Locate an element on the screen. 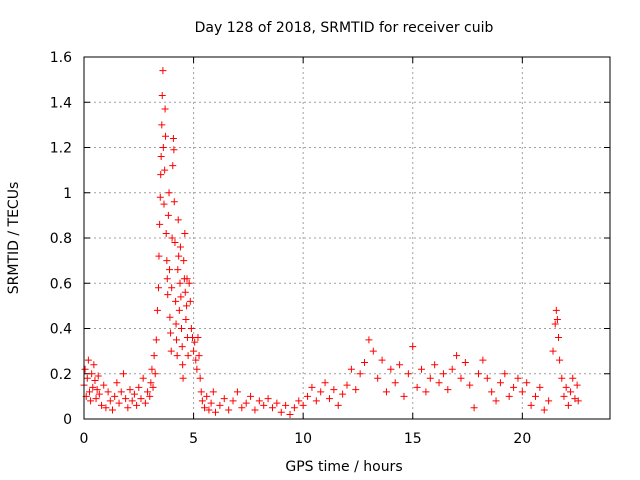  y-tick-label: 1.4 is located at coordinates (61, 103).